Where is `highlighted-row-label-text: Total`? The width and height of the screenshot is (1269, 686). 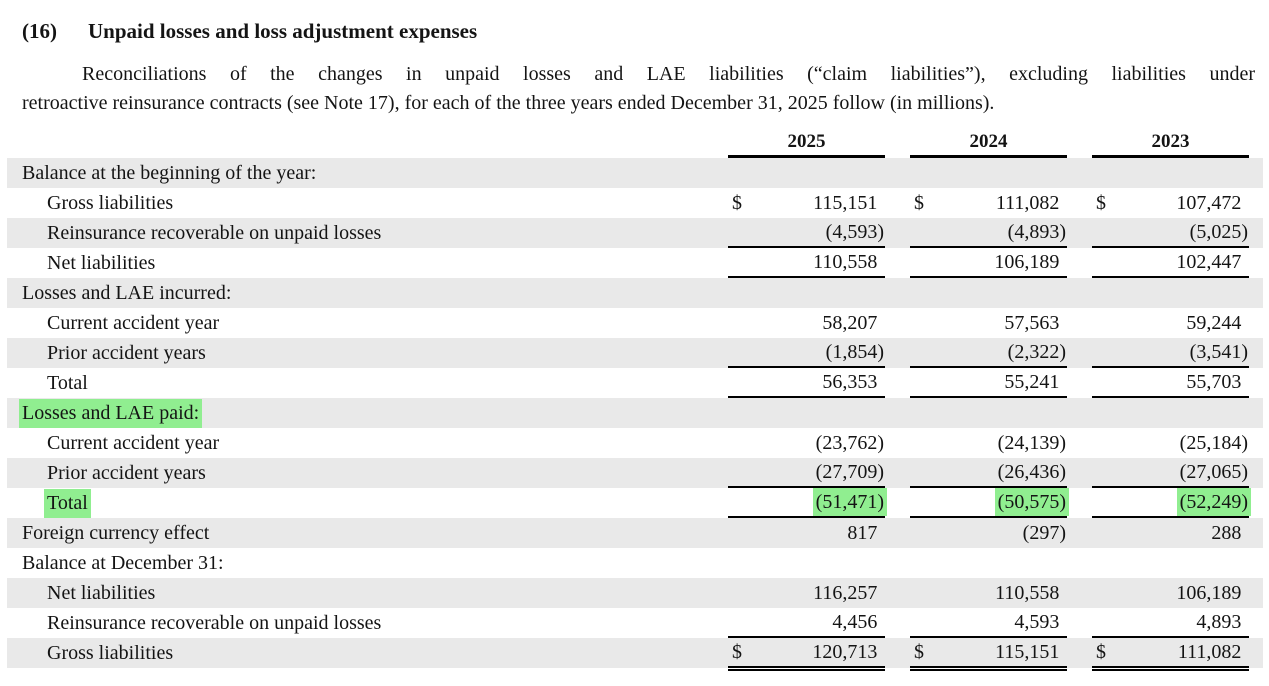
highlighted-row-label-text: Total is located at coordinates (67, 503).